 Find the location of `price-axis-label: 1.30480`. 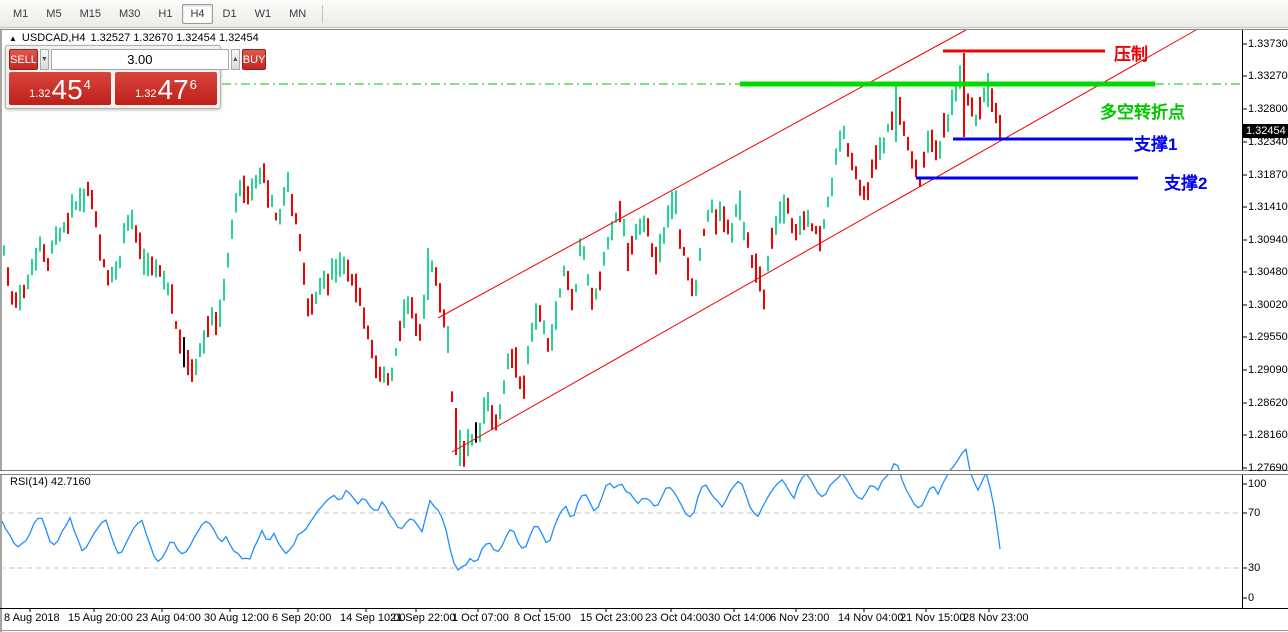

price-axis-label: 1.30480 is located at coordinates (1268, 272).